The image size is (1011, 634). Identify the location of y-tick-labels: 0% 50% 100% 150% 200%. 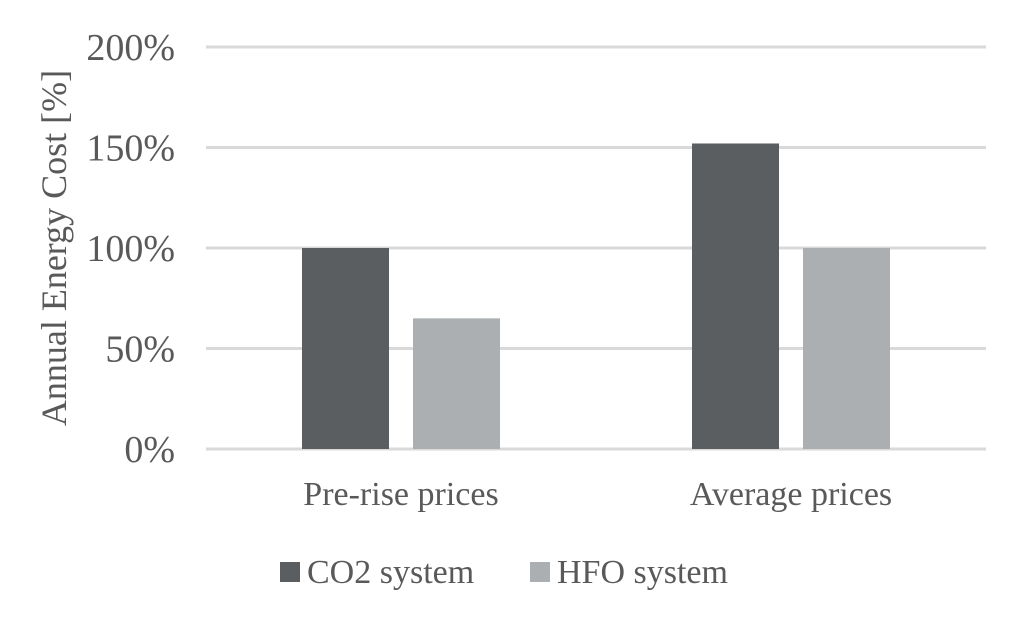
(130, 249).